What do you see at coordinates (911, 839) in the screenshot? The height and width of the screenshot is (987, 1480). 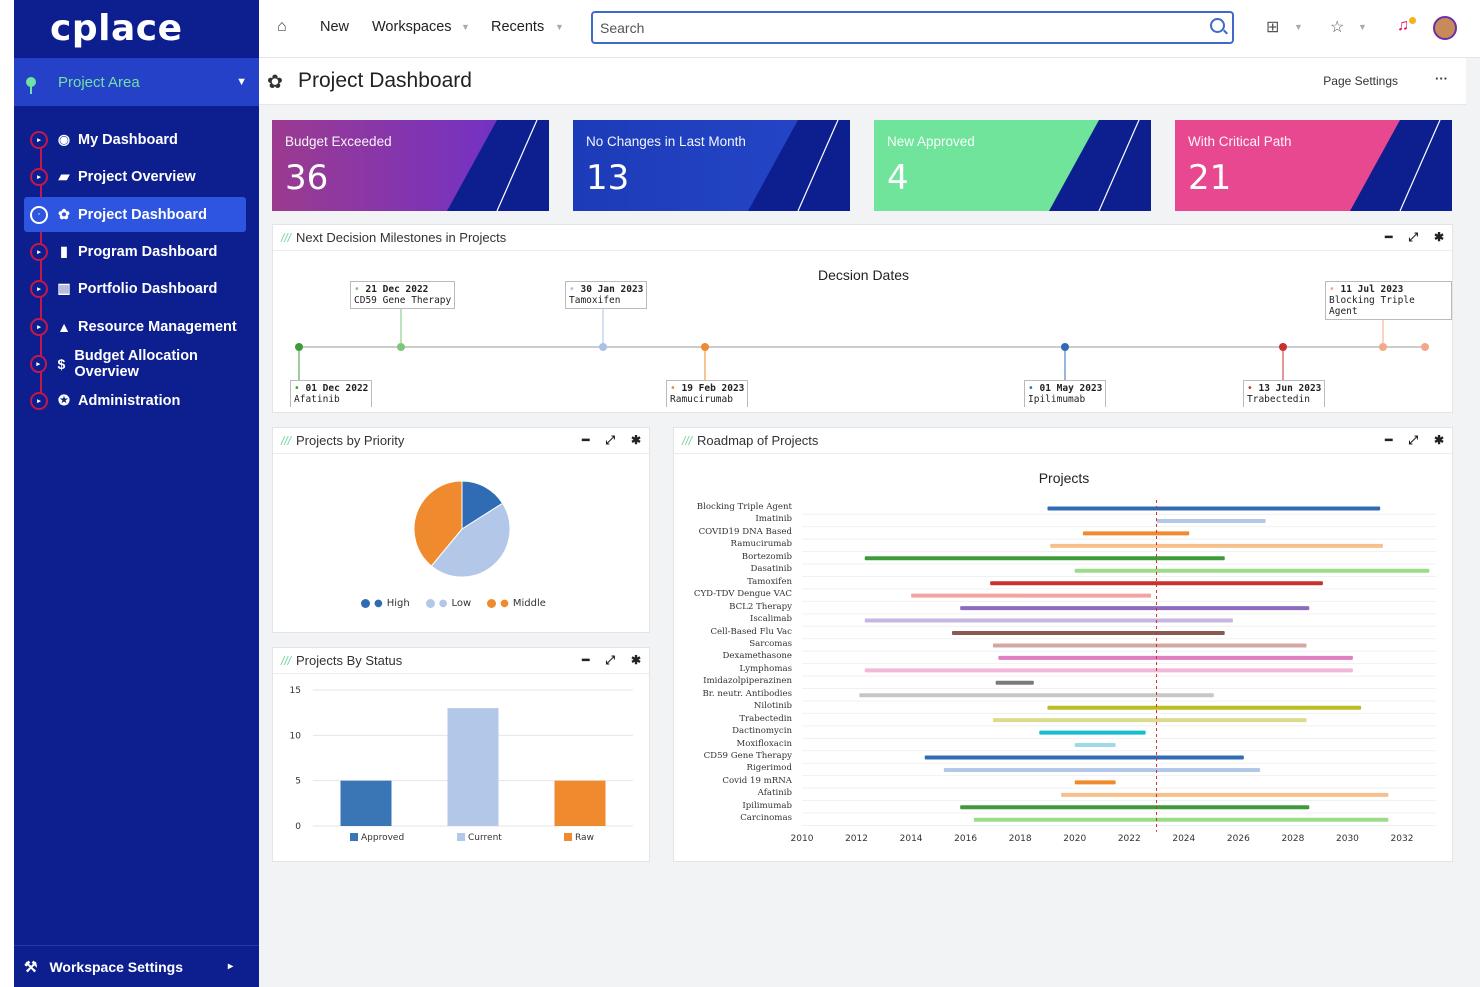 I see `x-tick-label: 2014` at bounding box center [911, 839].